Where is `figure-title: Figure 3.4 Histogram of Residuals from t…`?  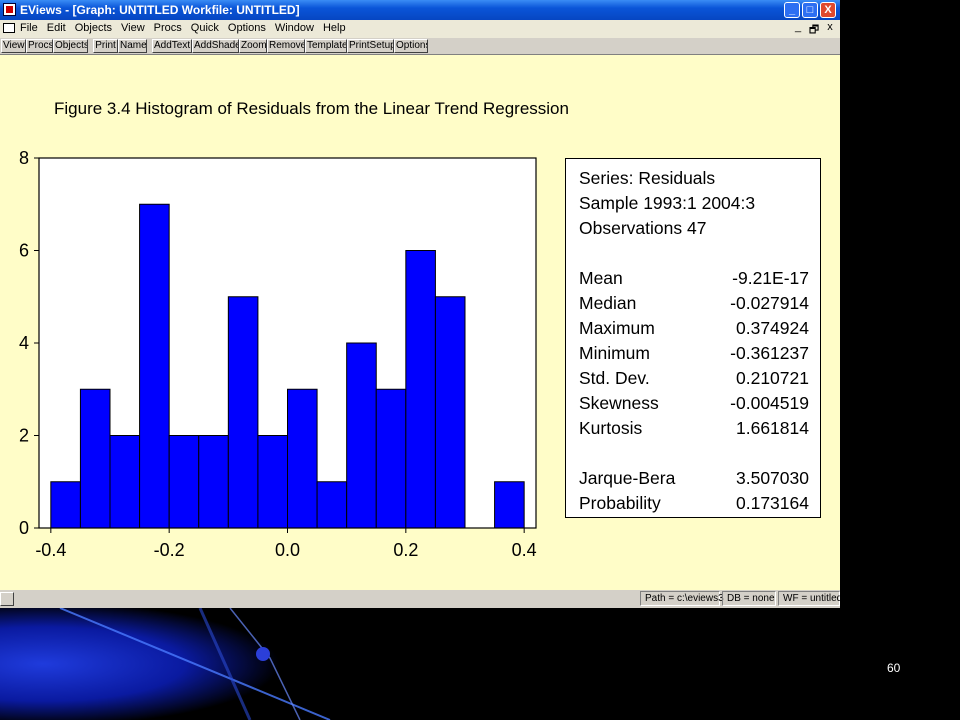
figure-title: Figure 3.4 Histogram of Residuals from t… is located at coordinates (311, 108).